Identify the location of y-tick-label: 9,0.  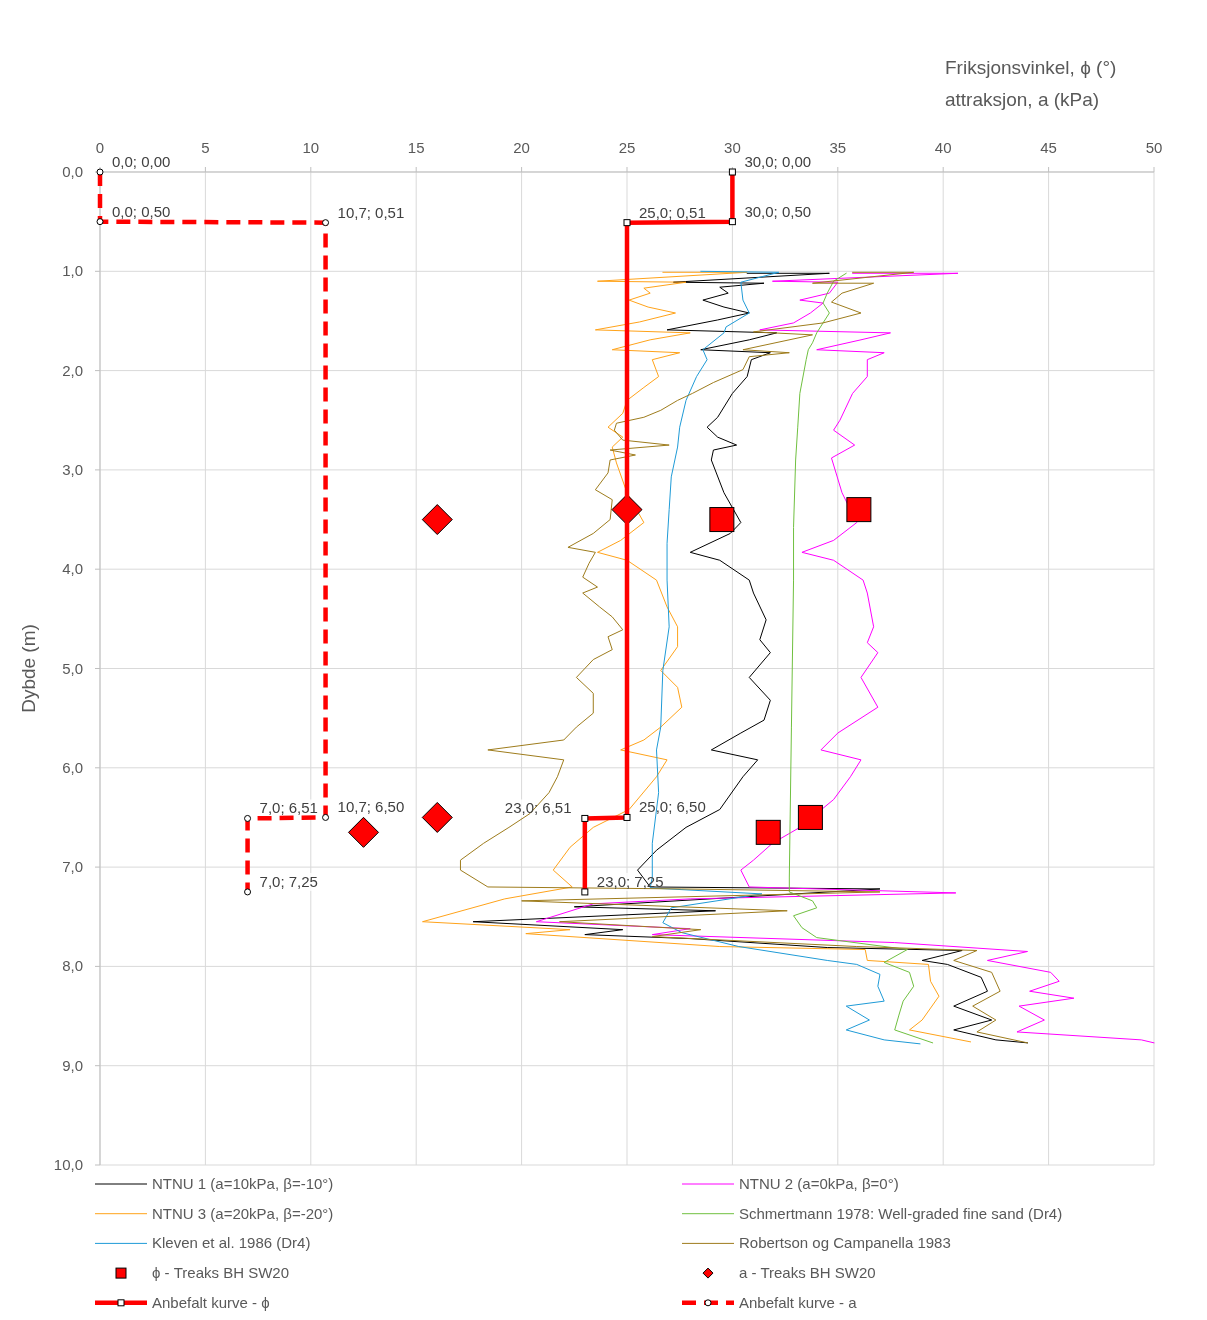
(72, 1065).